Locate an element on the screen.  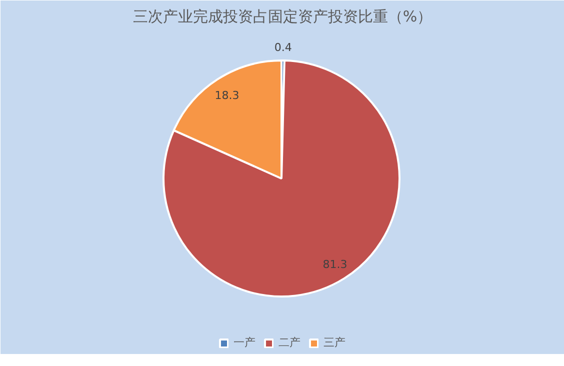
legend-label: 三产 is located at coordinates (335, 342).